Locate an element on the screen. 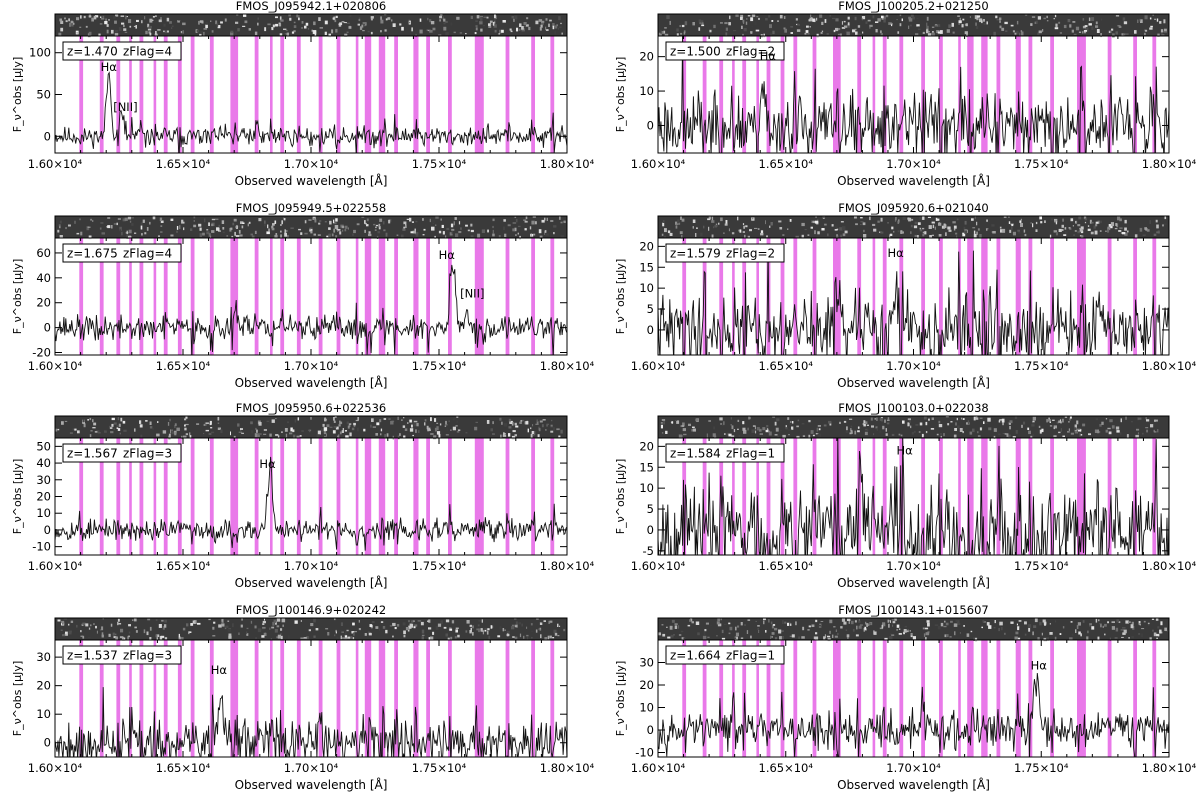 This screenshot has width=1199, height=794. zflag-label: zFlag=4 is located at coordinates (147, 254).